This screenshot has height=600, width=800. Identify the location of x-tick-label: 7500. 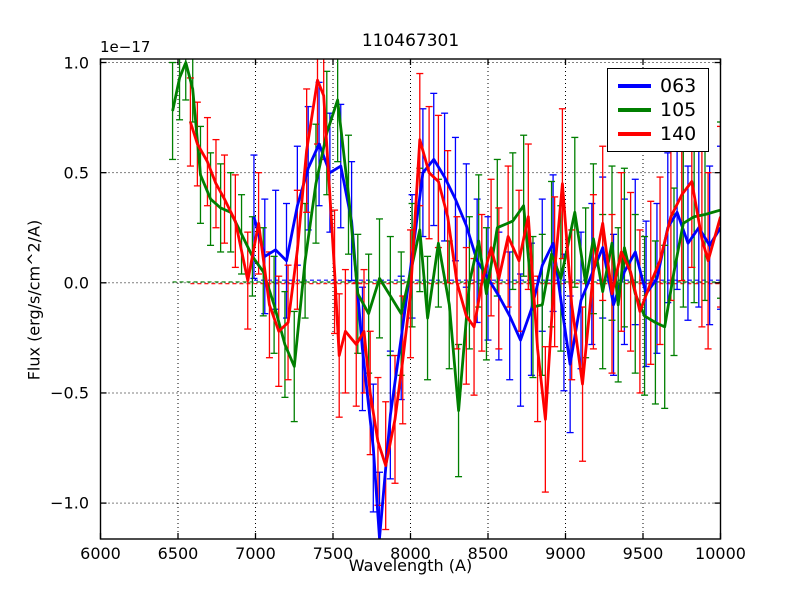
(333, 553).